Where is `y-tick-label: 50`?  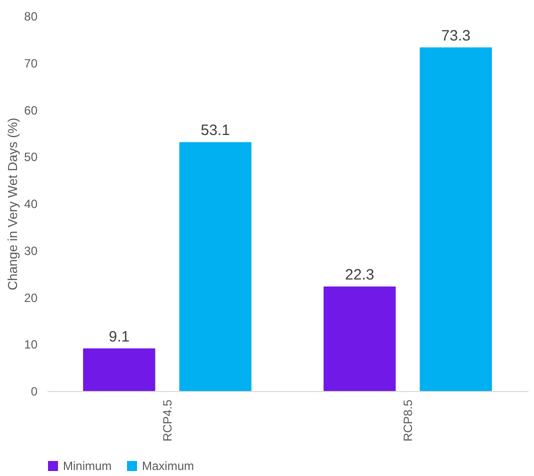
y-tick-label: 50 is located at coordinates (31, 157).